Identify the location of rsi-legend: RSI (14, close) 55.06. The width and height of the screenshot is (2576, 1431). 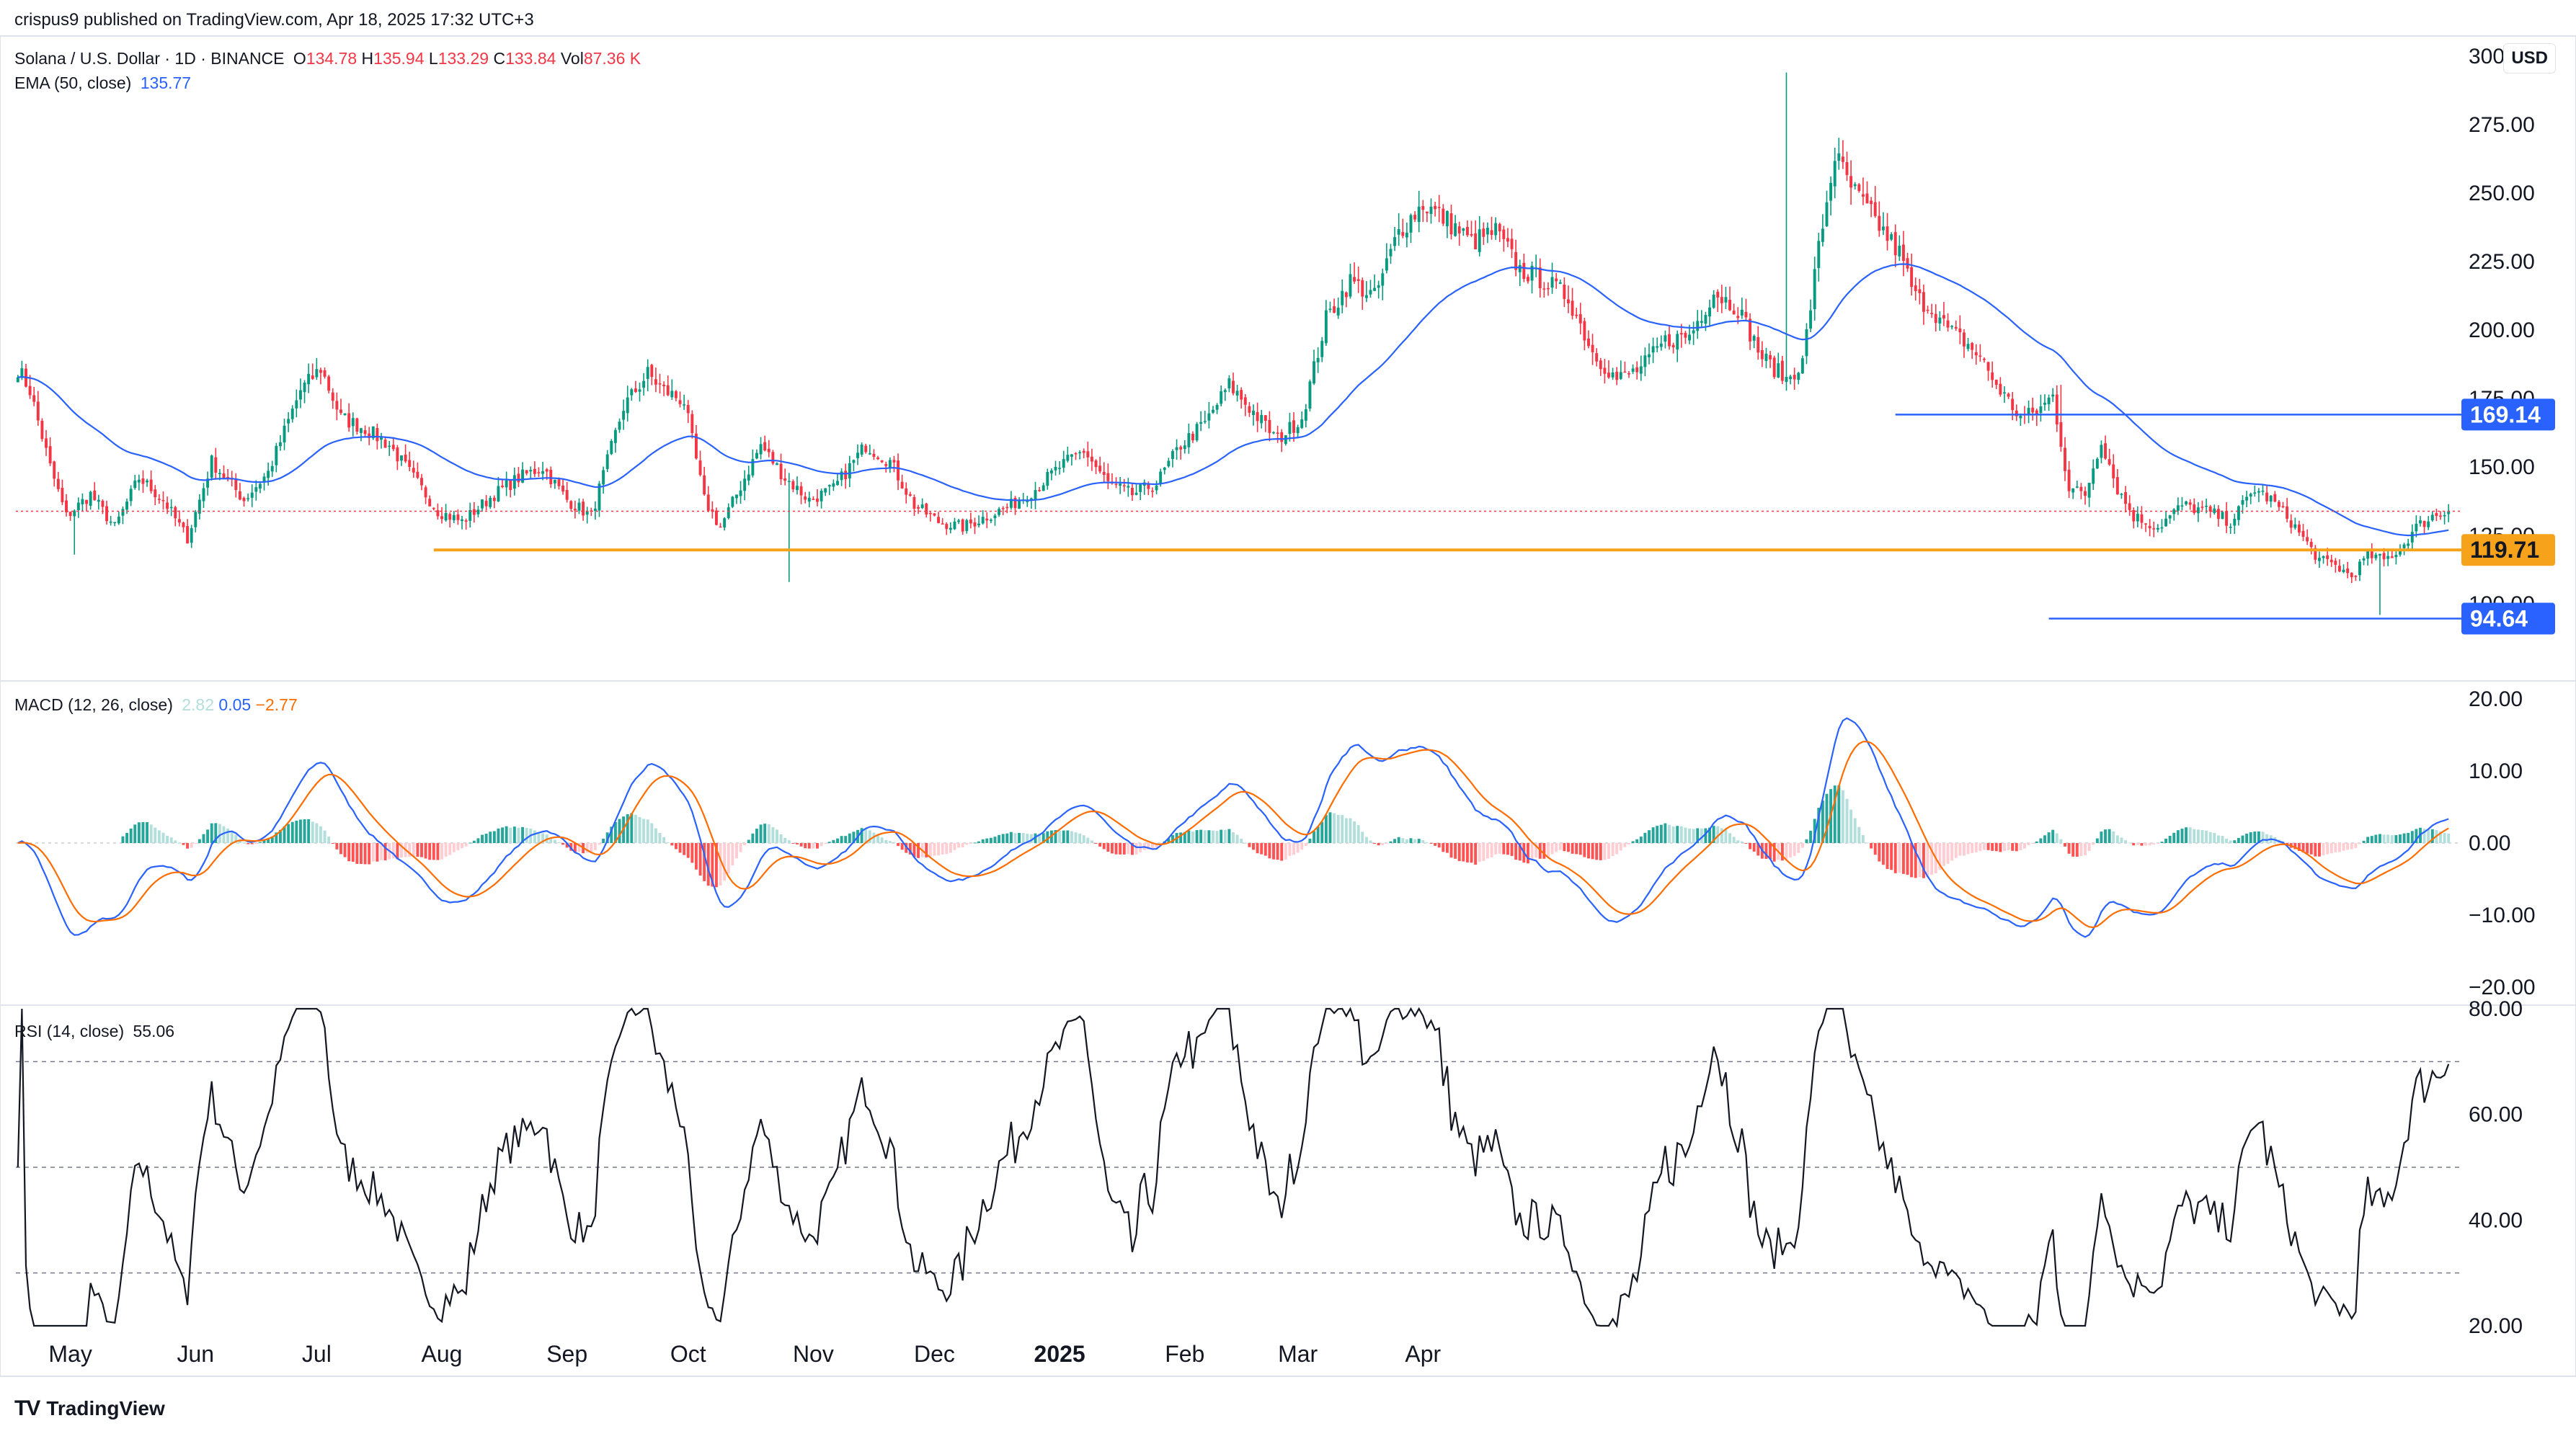
(94, 1031).